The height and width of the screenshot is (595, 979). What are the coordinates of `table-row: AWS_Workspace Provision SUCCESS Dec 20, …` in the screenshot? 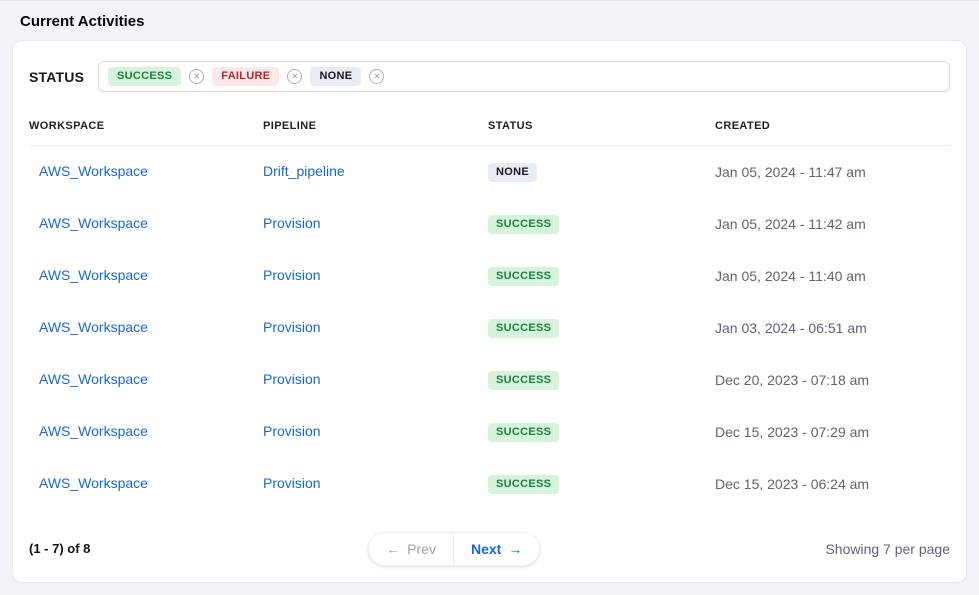 It's located at (489, 380).